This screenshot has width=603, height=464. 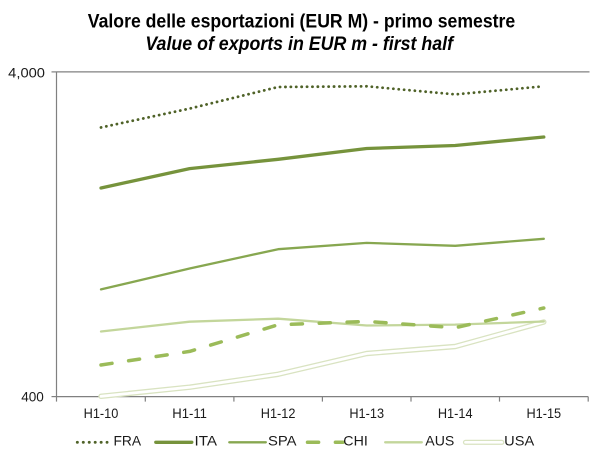 What do you see at coordinates (355, 440) in the screenshot?
I see `svg-text: CHI` at bounding box center [355, 440].